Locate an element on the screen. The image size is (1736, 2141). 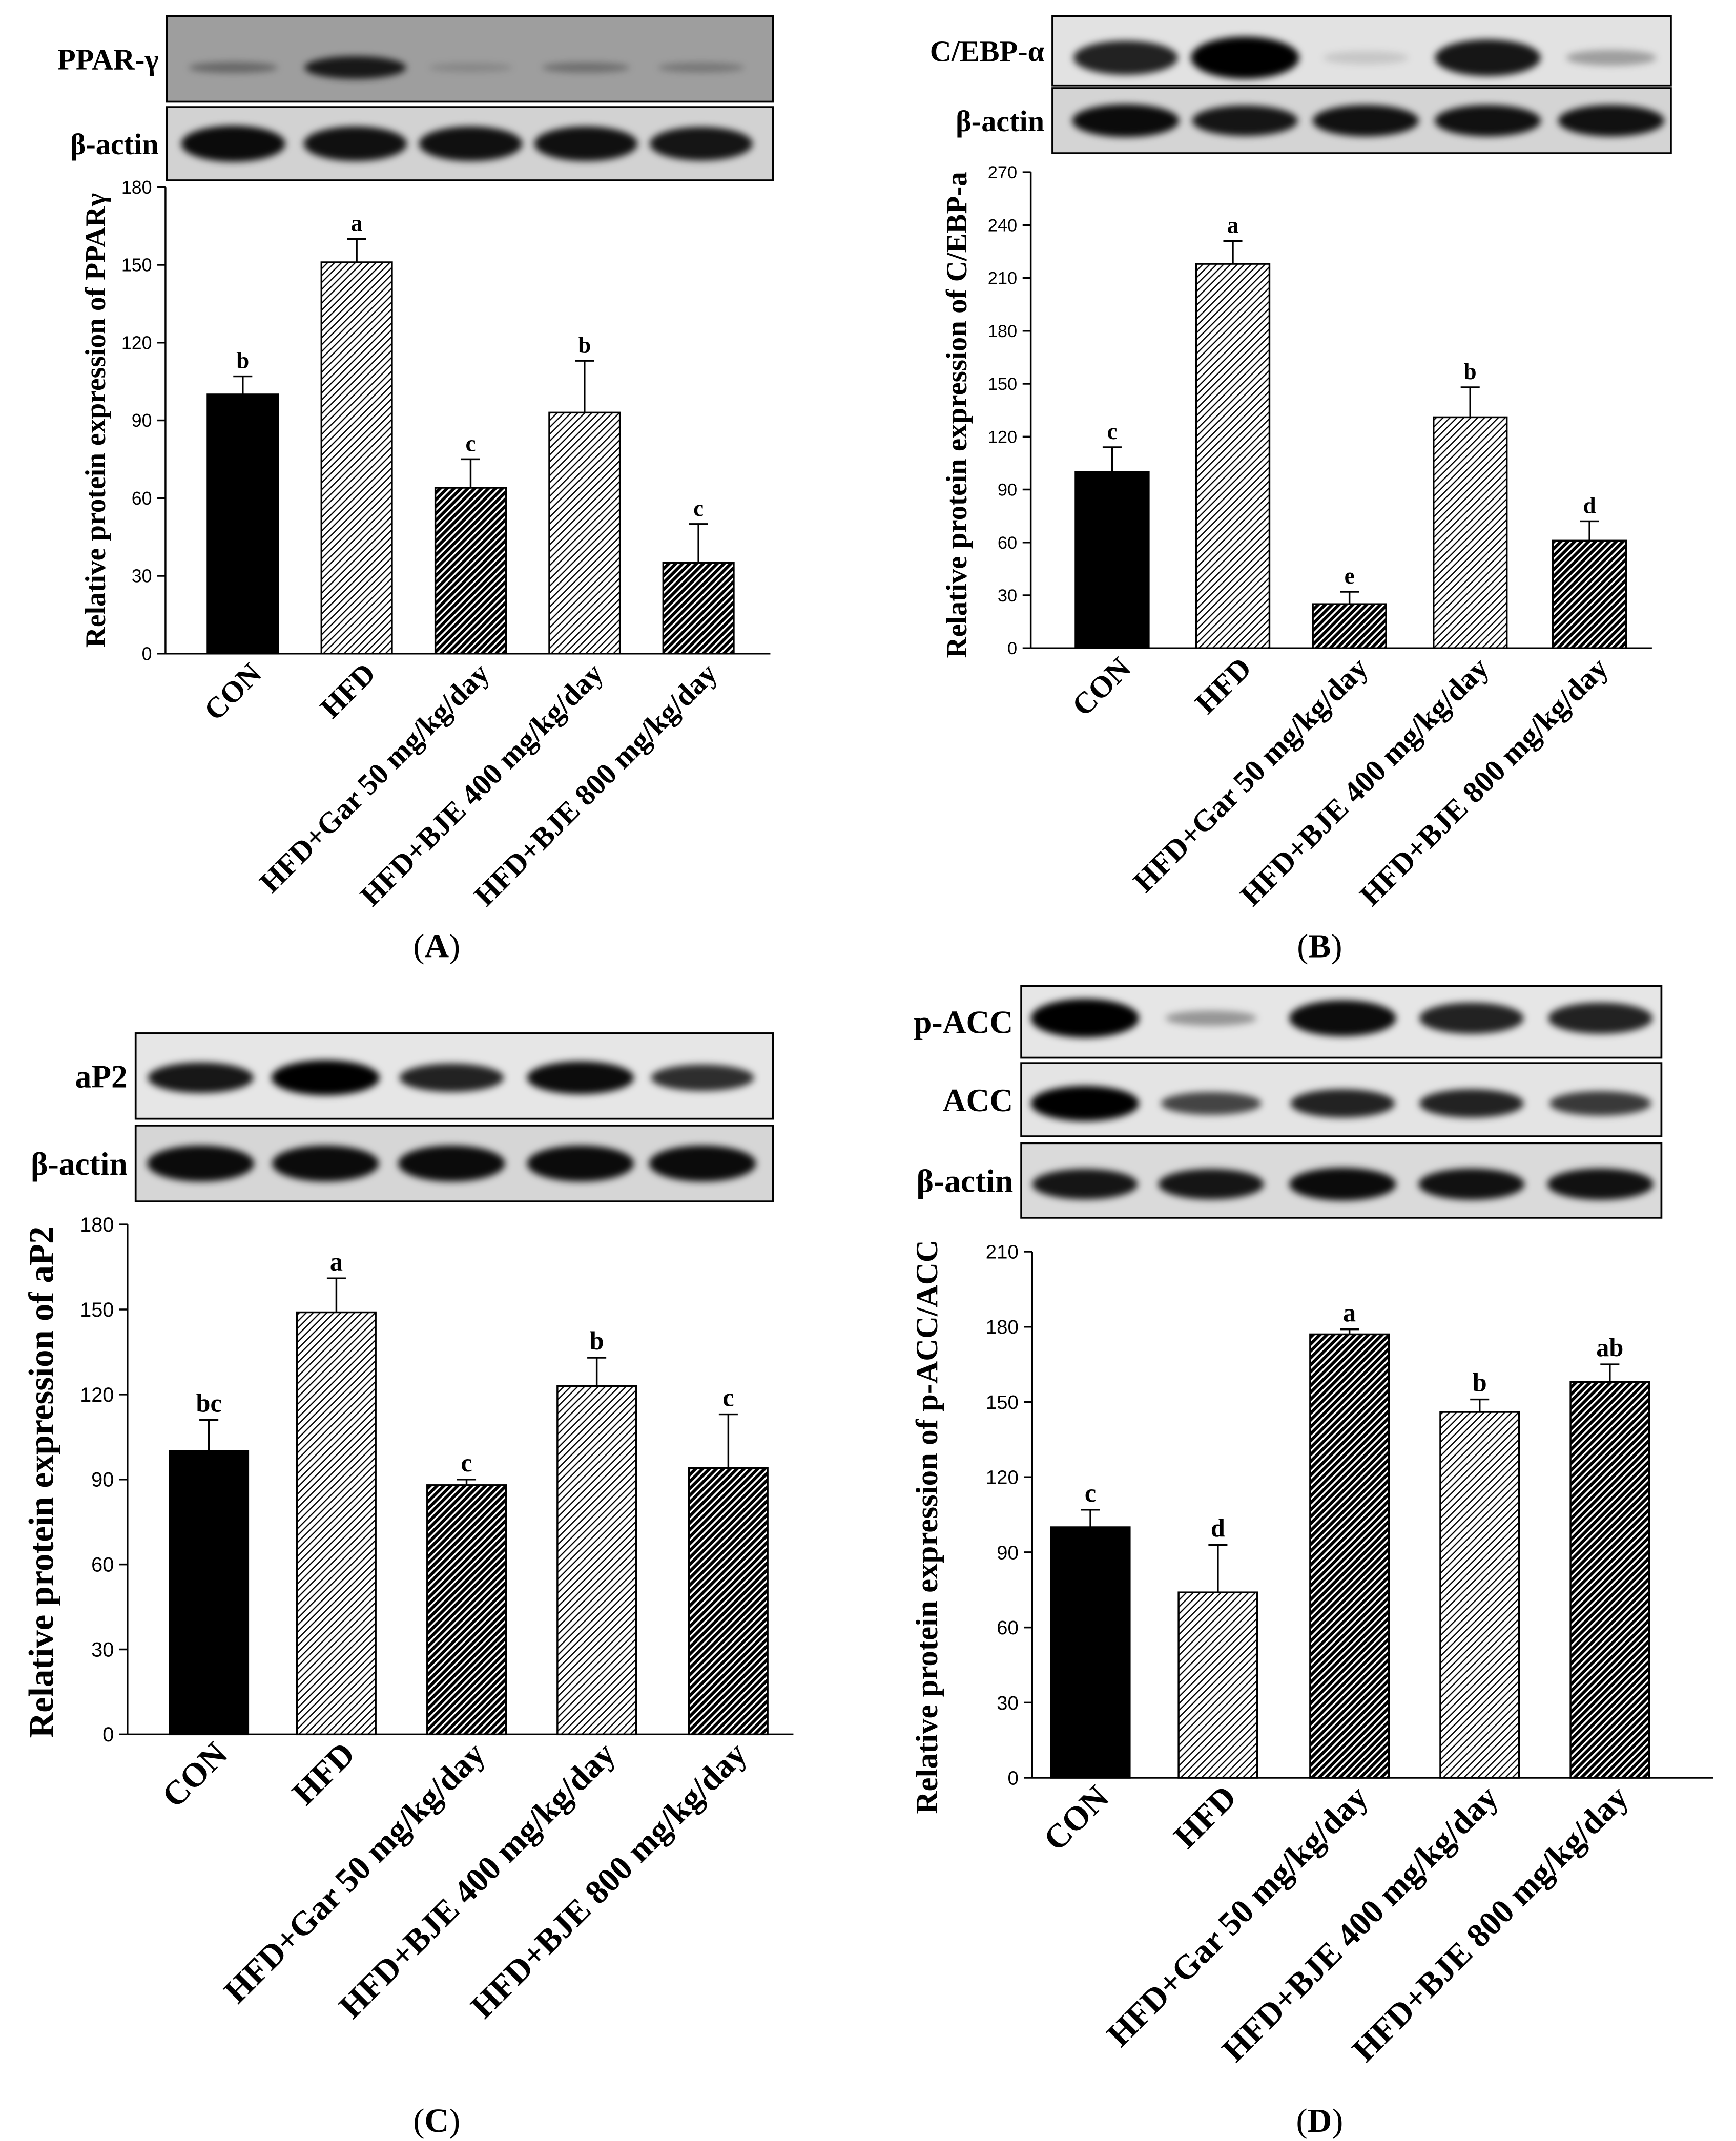
y-axis-title: Relative protein expression of aP2 is located at coordinates (41, 1482).